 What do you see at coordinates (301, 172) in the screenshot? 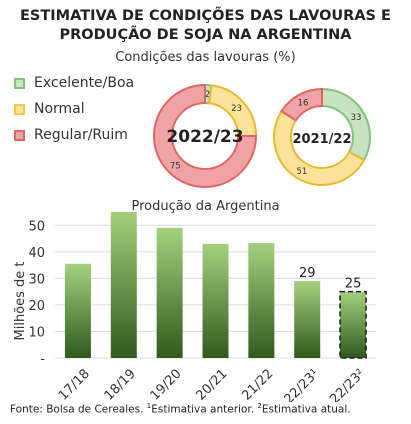
I see `donut-2021-22-label-normal: 51` at bounding box center [301, 172].